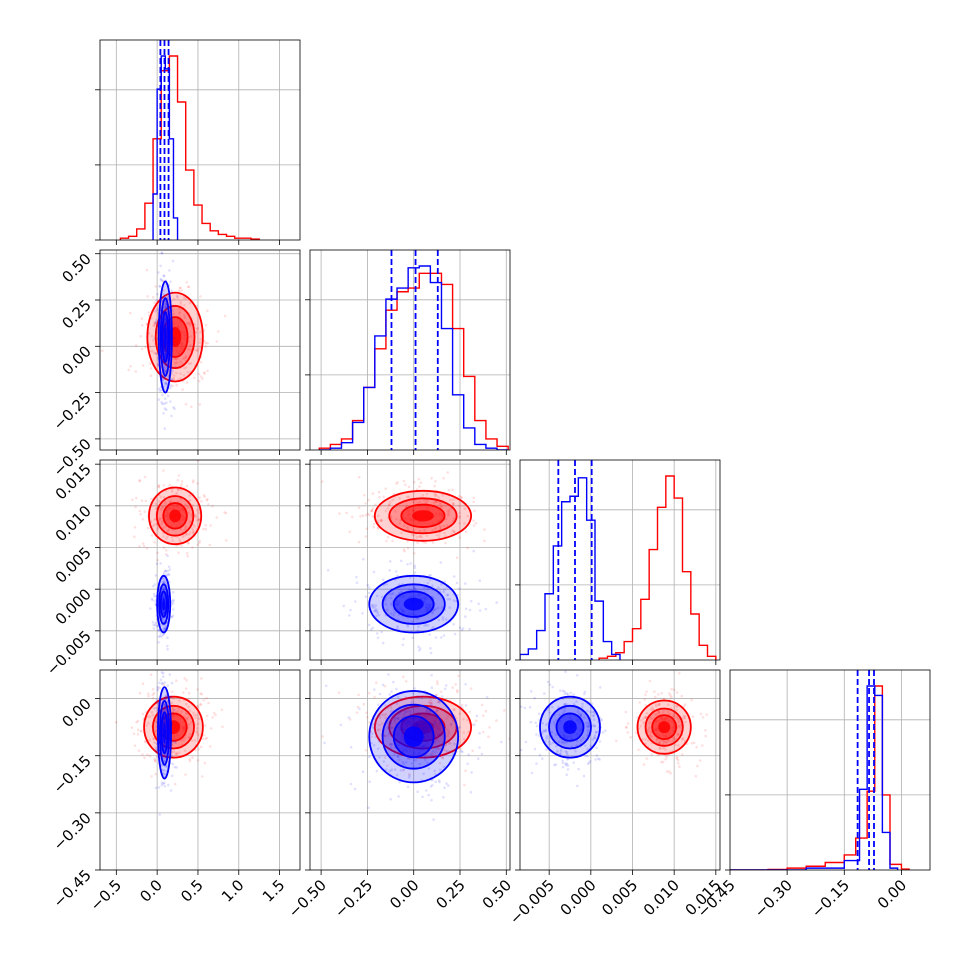 The height and width of the screenshot is (970, 970). I want to click on blue-contour, so click(165, 337).